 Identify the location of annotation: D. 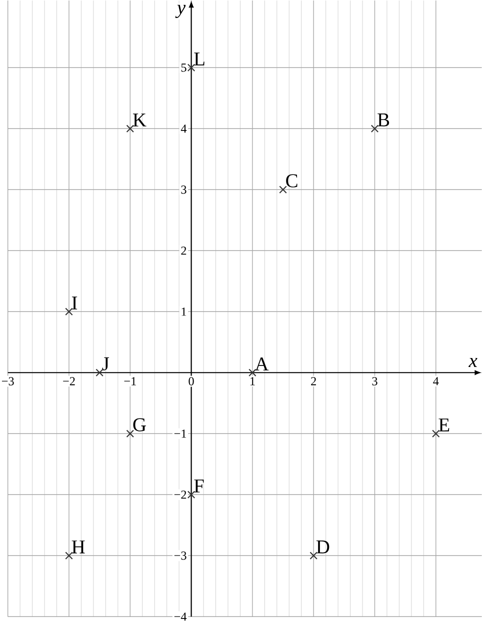
(323, 547).